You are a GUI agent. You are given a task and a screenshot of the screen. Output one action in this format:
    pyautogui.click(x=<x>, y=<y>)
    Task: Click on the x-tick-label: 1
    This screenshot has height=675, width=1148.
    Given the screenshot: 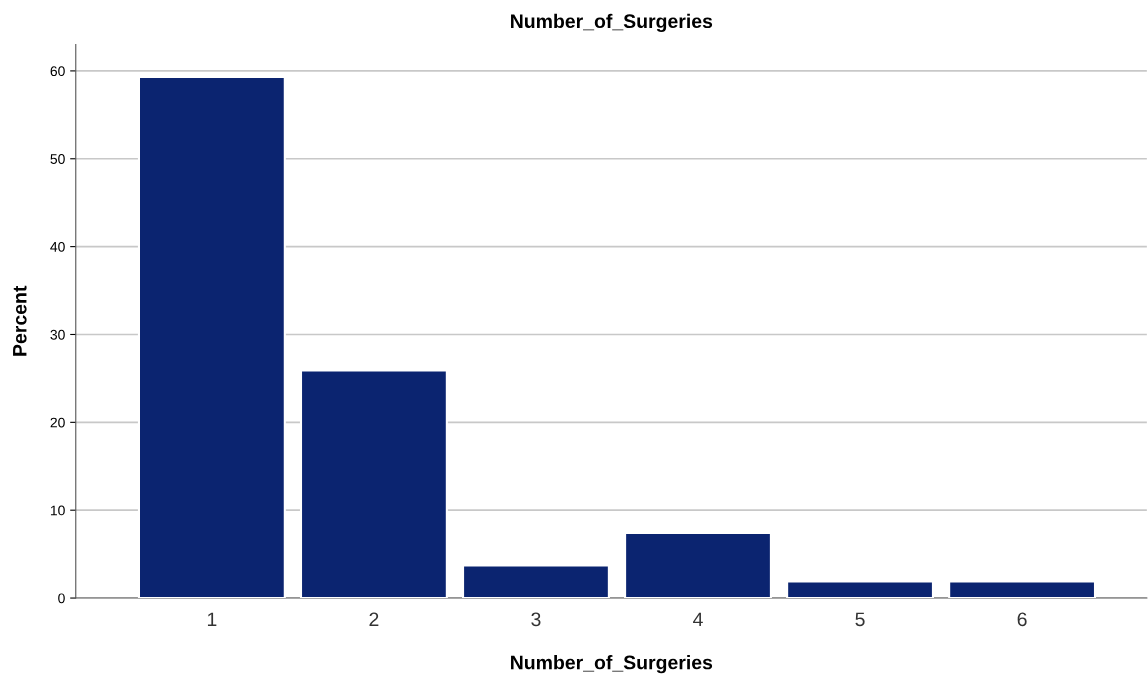 What is the action you would take?
    pyautogui.click(x=212, y=619)
    